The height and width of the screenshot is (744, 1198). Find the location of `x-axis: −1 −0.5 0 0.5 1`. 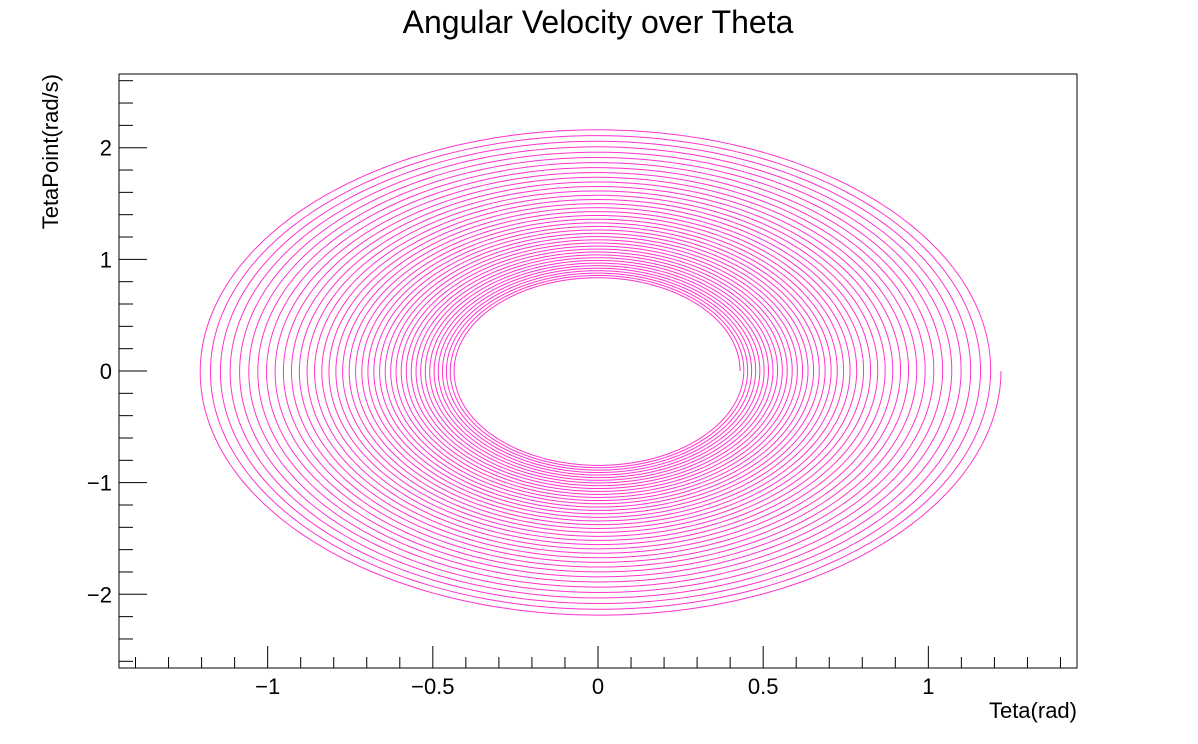

x-axis: −1 −0.5 0 0.5 1 is located at coordinates (598, 672).